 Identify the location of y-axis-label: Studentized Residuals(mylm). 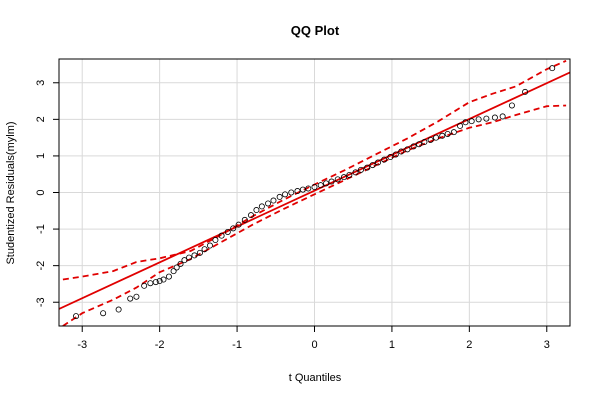
(11, 192).